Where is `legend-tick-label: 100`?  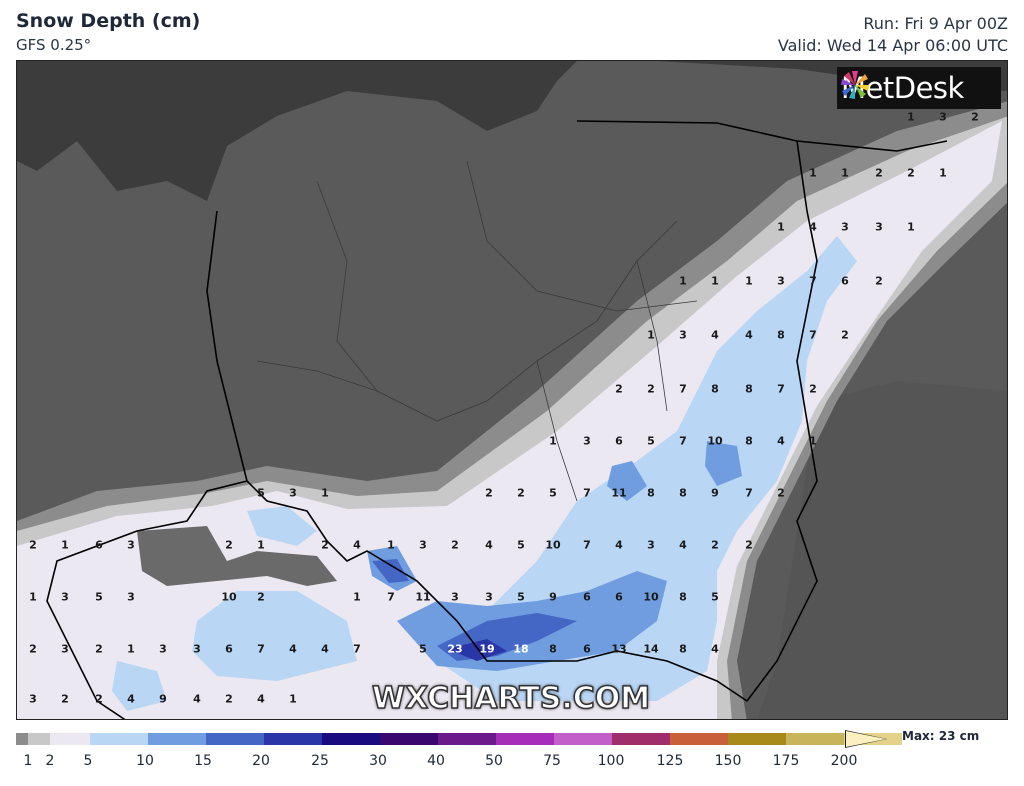 legend-tick-label: 100 is located at coordinates (611, 761).